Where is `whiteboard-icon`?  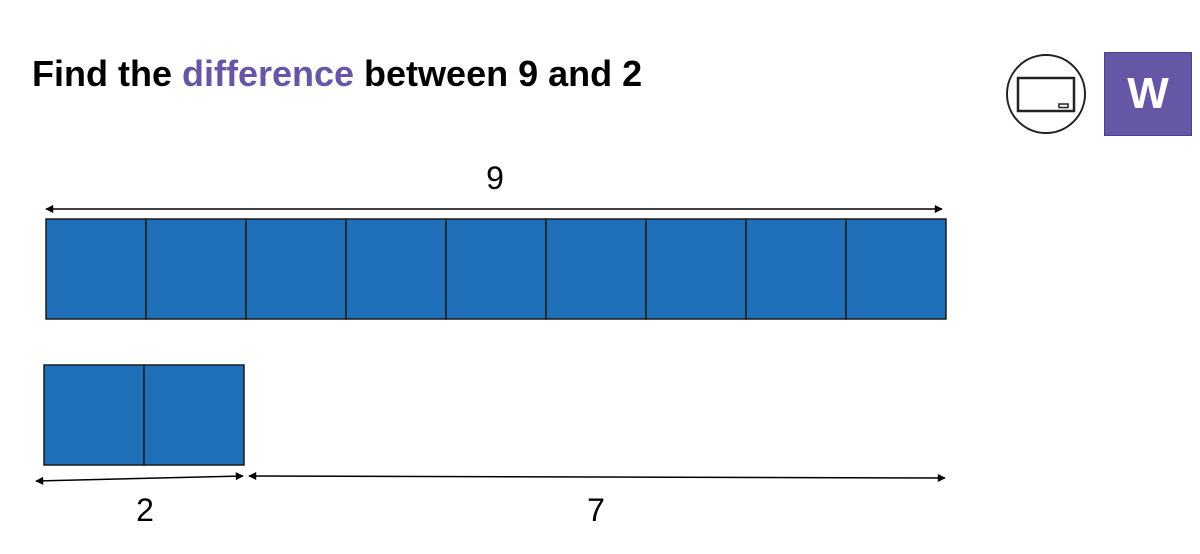 whiteboard-icon is located at coordinates (1046, 94).